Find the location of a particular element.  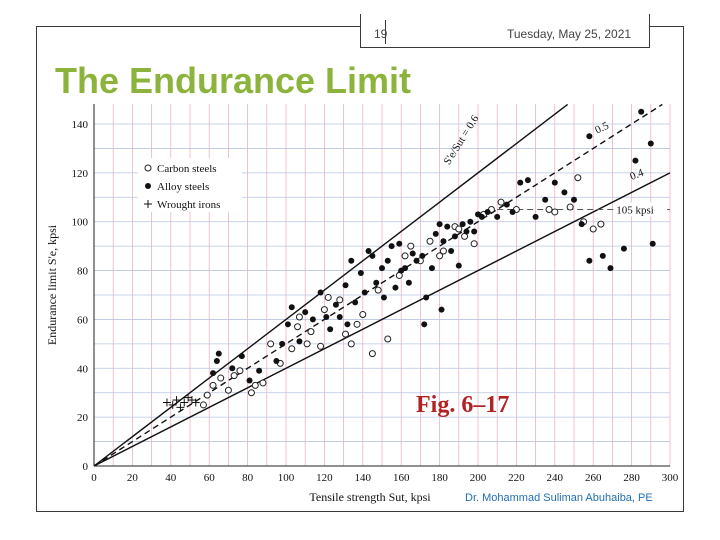

x-tick-label: 300 is located at coordinates (670, 478).